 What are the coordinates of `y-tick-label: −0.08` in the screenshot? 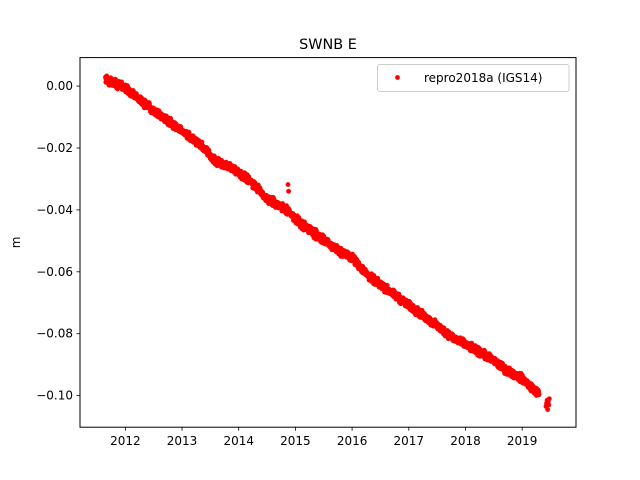 It's located at (54, 334).